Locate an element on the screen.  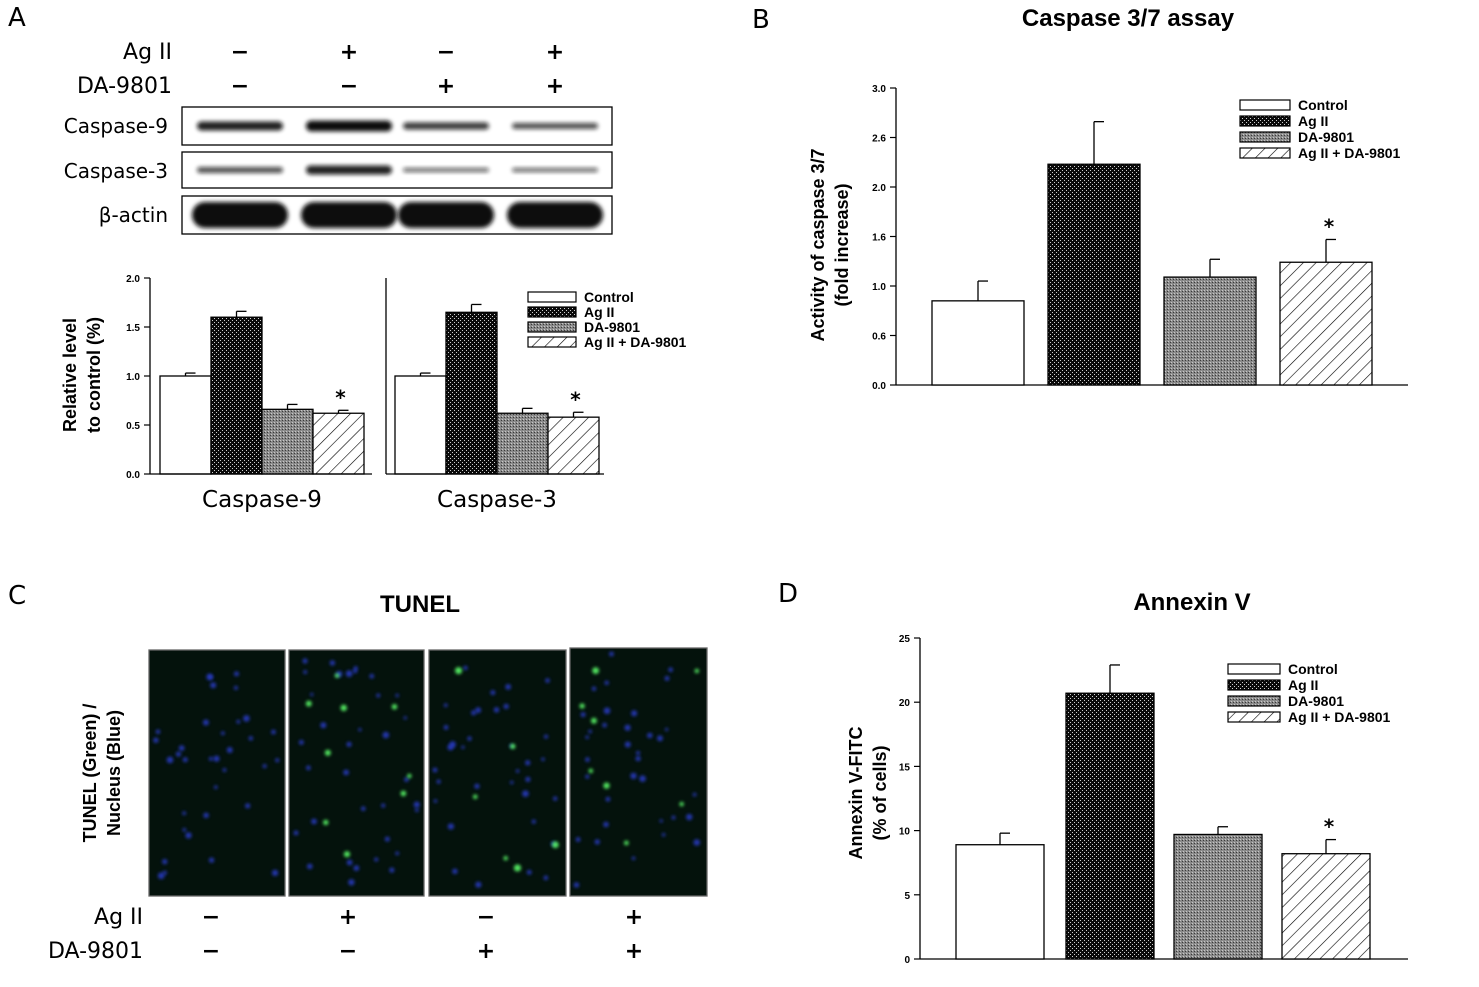
chart-a-ytick-label-4: 2.0 is located at coordinates (133, 279).